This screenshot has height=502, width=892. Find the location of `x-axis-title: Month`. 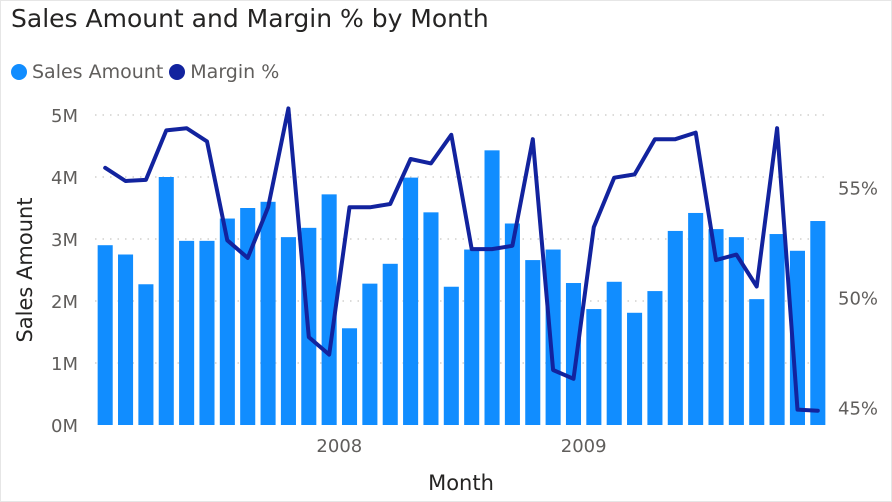

x-axis-title: Month is located at coordinates (461, 483).